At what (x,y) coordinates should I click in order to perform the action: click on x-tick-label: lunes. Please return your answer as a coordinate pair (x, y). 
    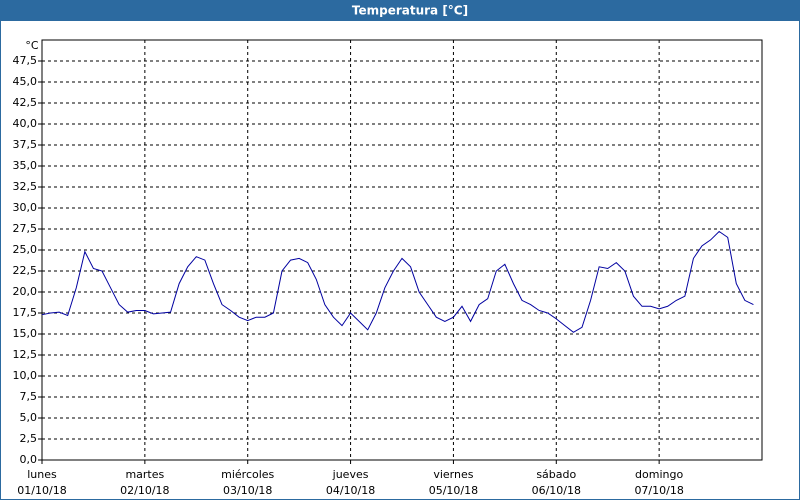
    Looking at the image, I should click on (42, 474).